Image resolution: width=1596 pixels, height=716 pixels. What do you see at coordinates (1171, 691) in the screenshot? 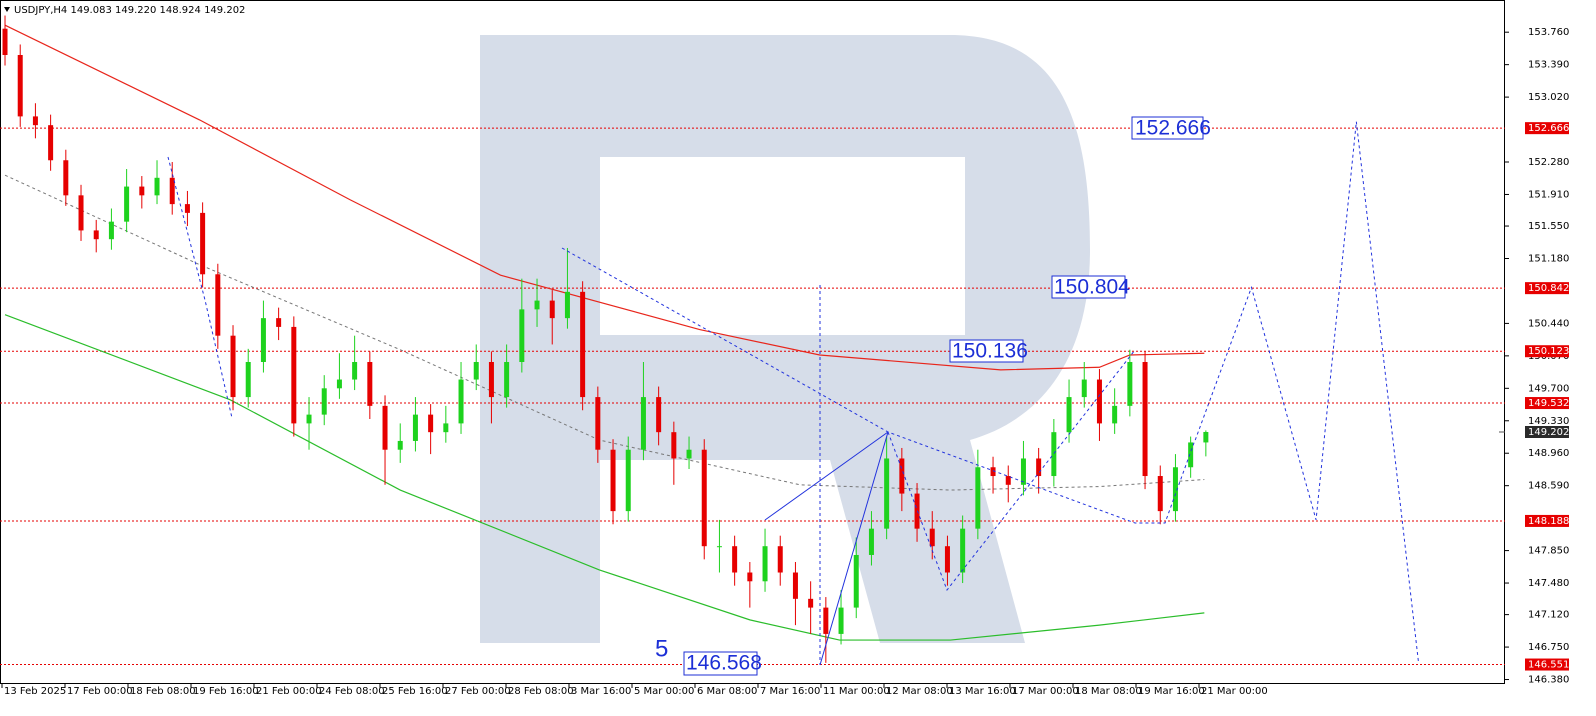
I see `x-tick-label: 19 Mar 16:00` at bounding box center [1171, 691].